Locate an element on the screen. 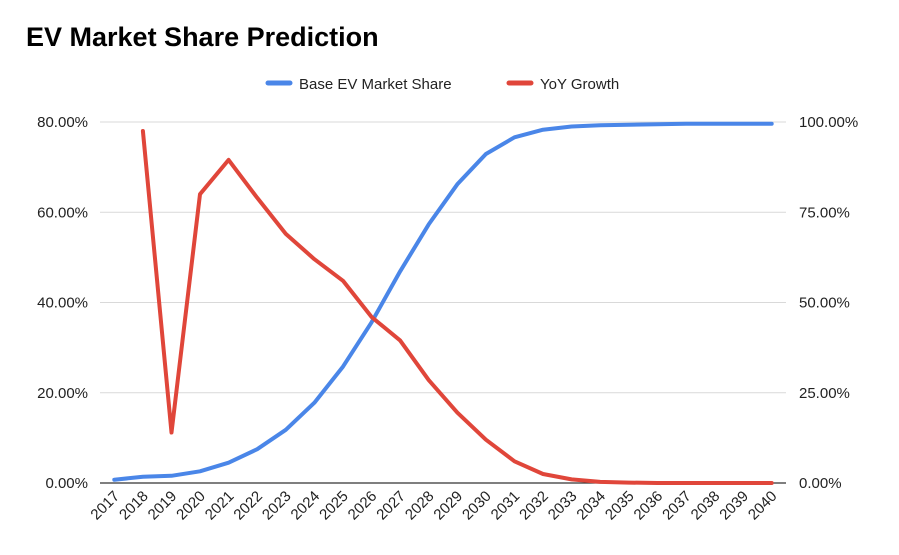 Image resolution: width=899 pixels, height=555 pixels. y-left-tick-label: 20.00% is located at coordinates (62, 393).